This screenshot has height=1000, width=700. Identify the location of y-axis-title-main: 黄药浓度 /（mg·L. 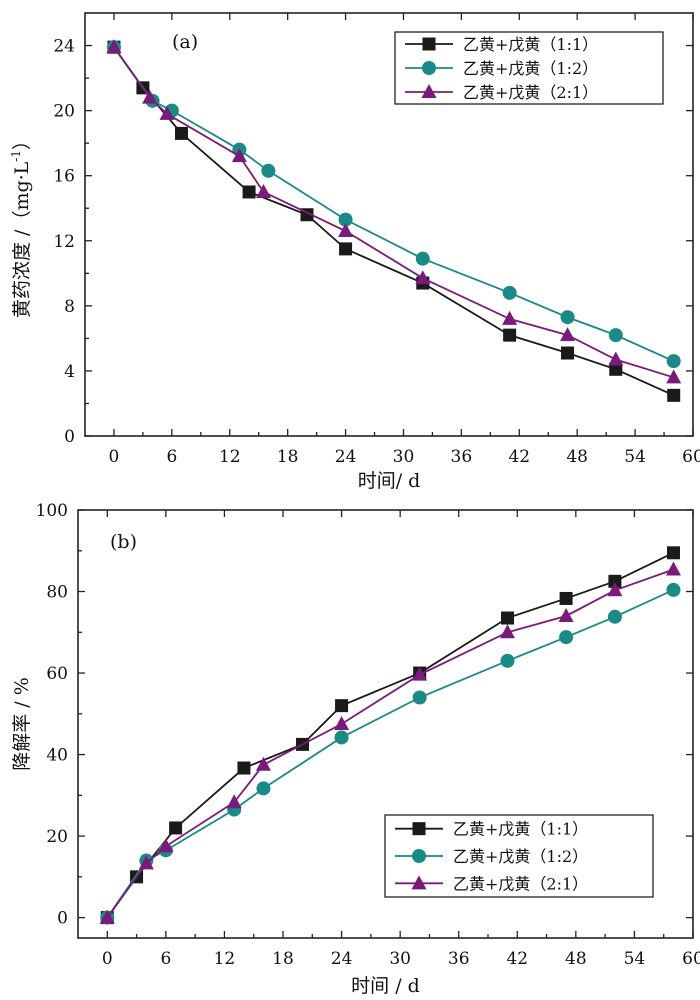
(22, 239).